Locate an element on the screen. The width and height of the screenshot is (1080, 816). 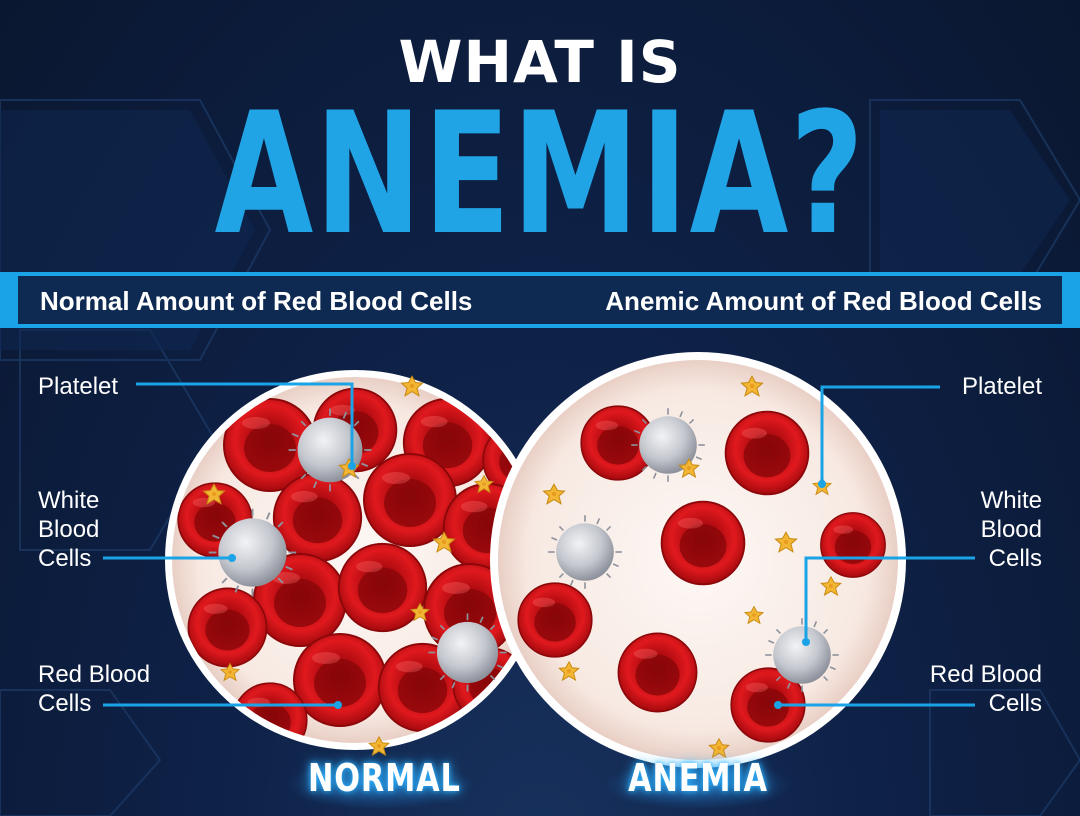
label-wbc-left-line2: Blood is located at coordinates (69, 529).